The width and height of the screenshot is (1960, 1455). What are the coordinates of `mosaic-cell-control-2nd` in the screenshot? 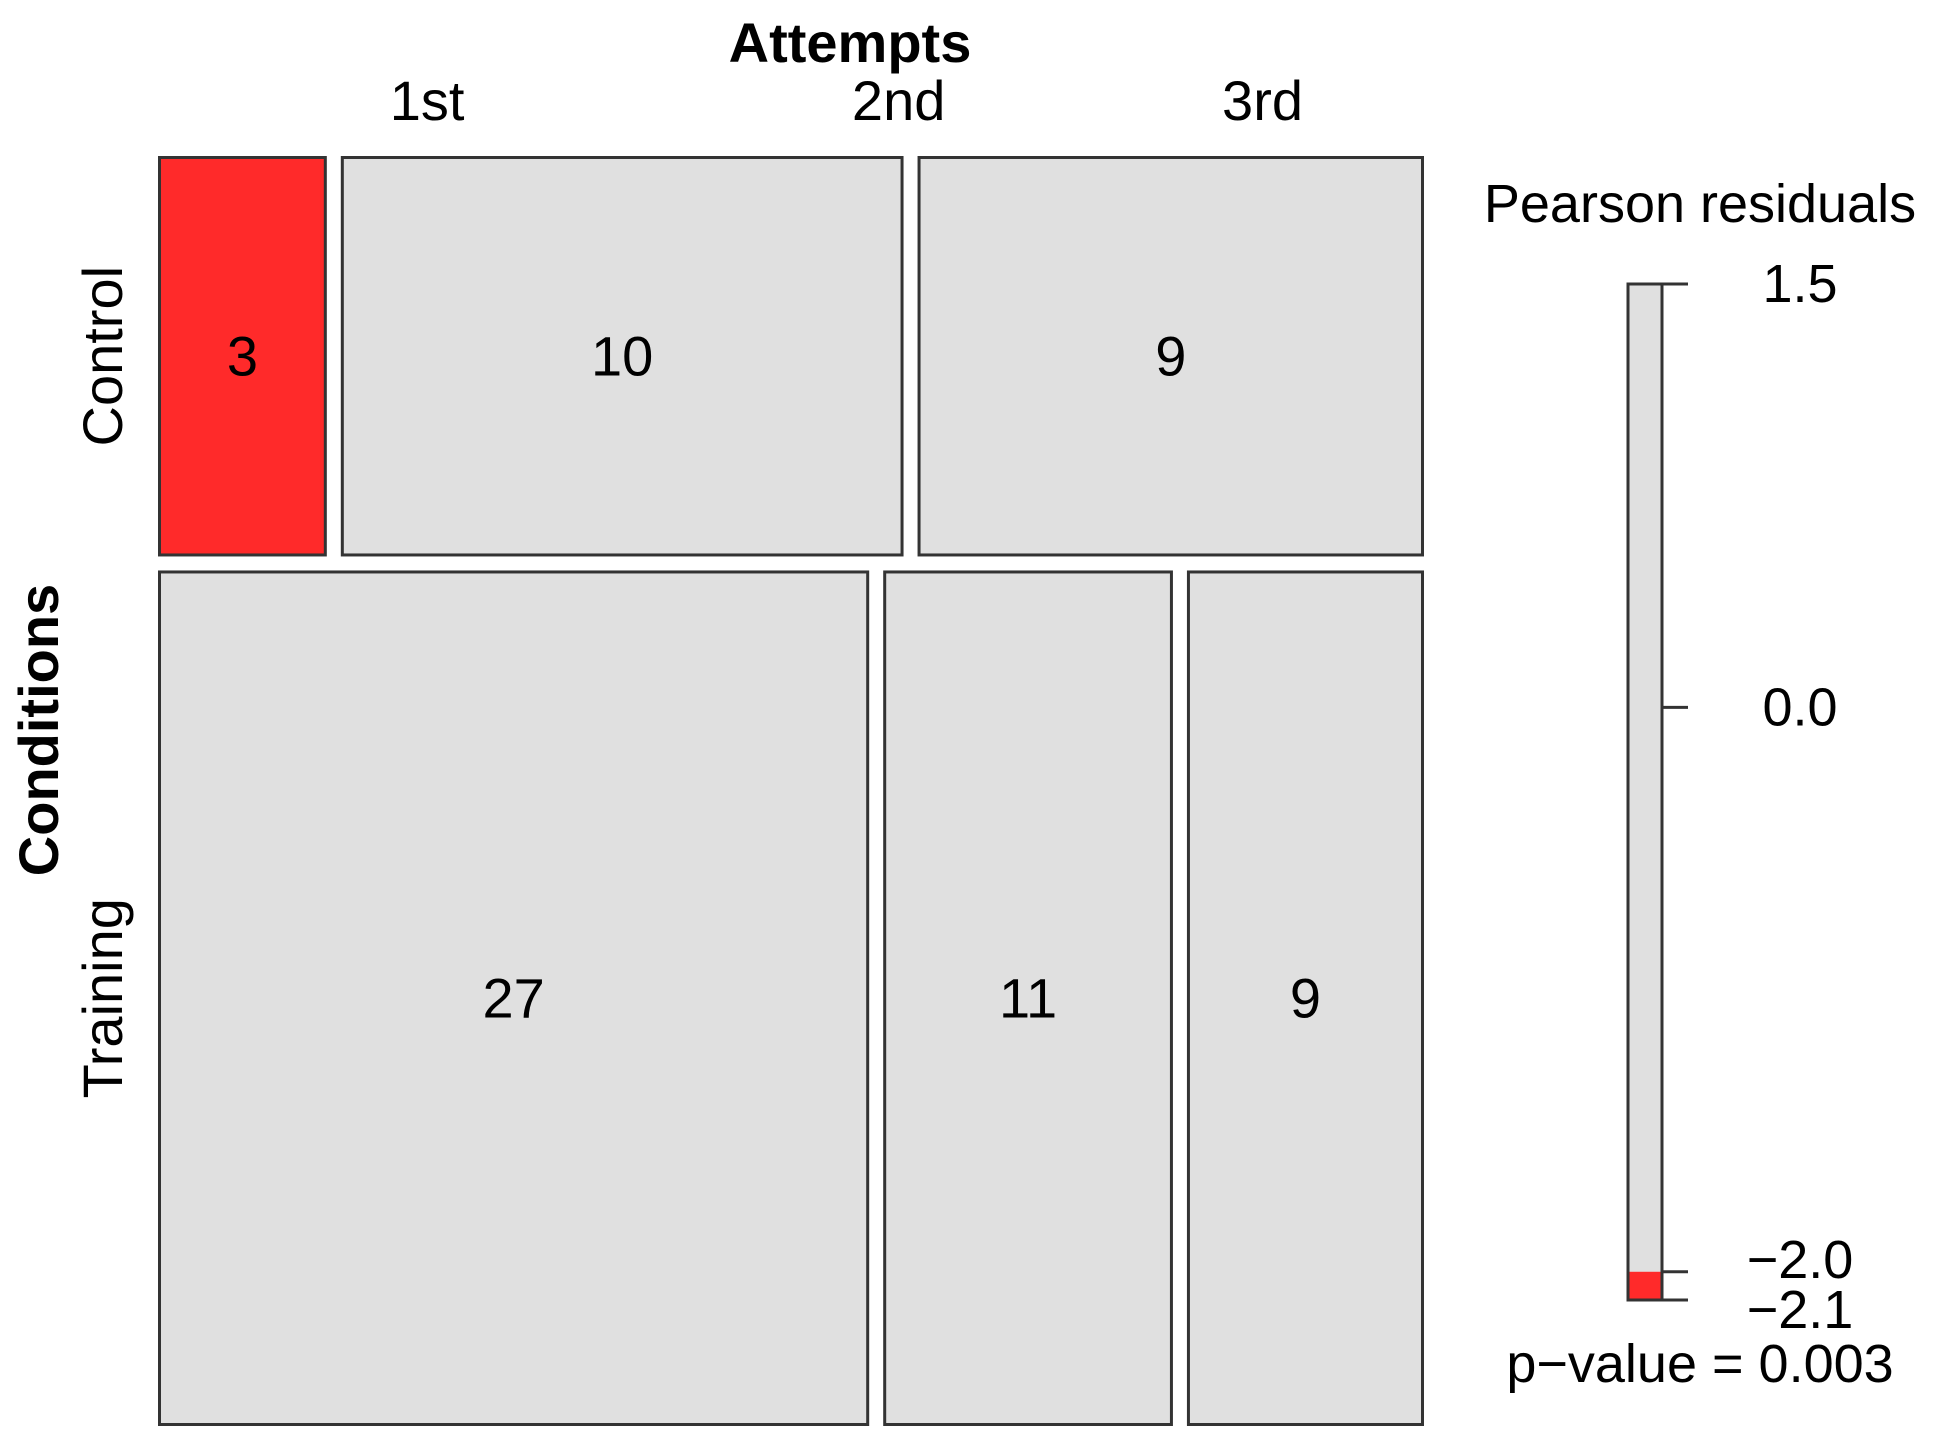 It's located at (622, 356).